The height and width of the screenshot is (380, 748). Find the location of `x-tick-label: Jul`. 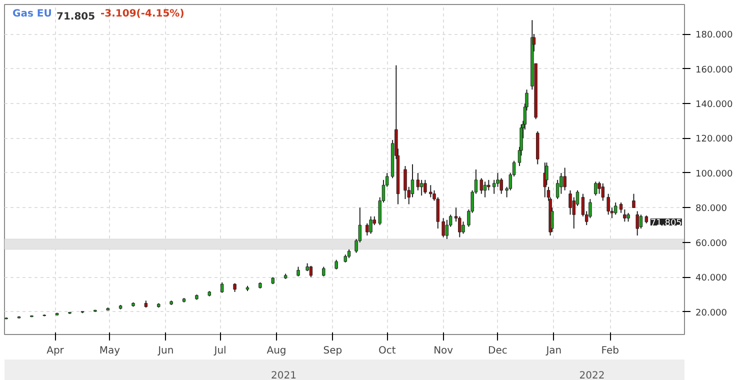

x-tick-label: Jul is located at coordinates (219, 351).